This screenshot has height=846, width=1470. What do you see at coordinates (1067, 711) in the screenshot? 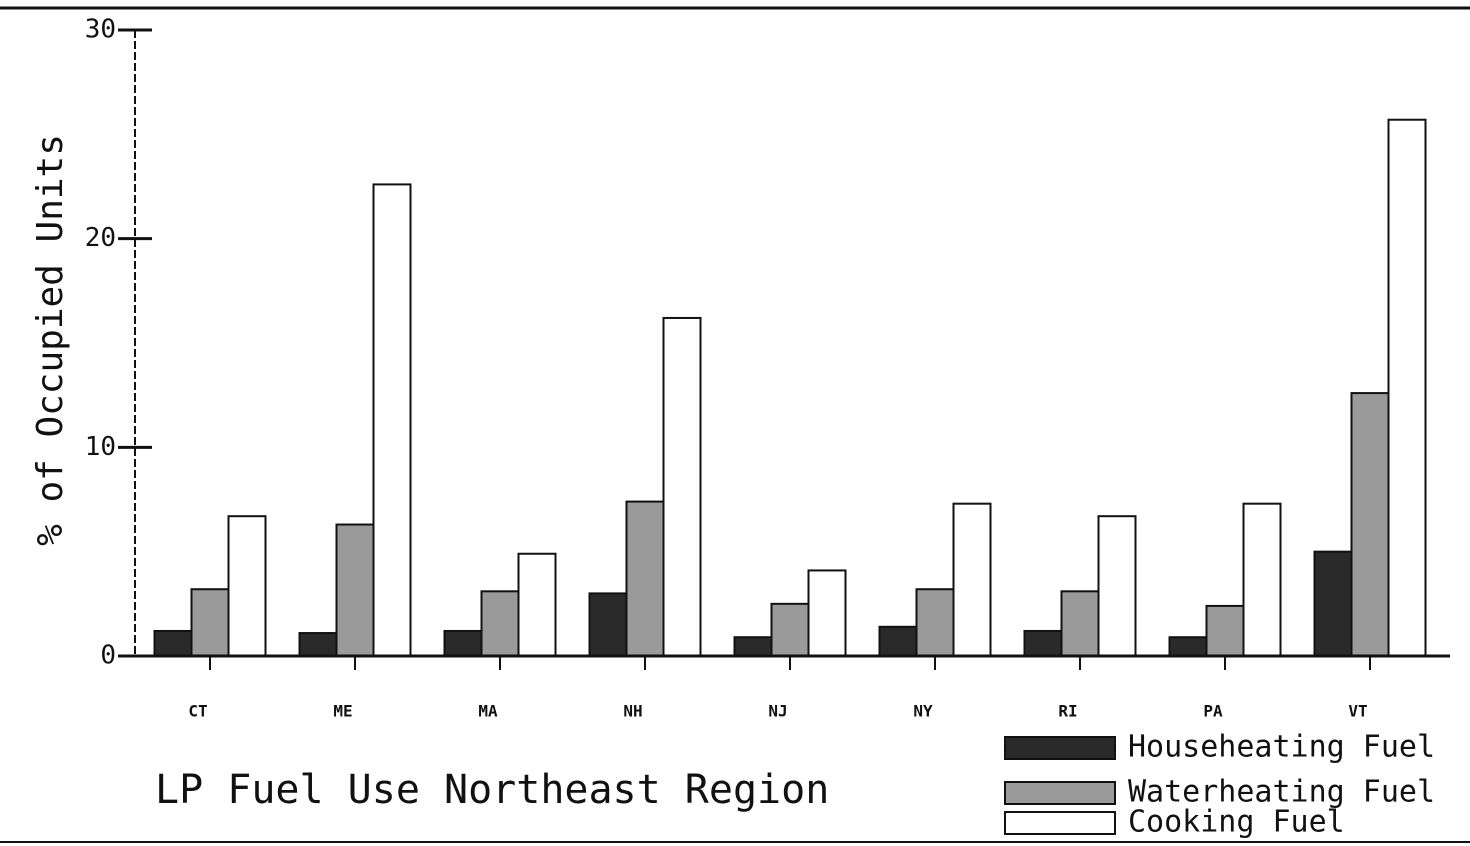
I see `x-tick-label: RI` at bounding box center [1067, 711].